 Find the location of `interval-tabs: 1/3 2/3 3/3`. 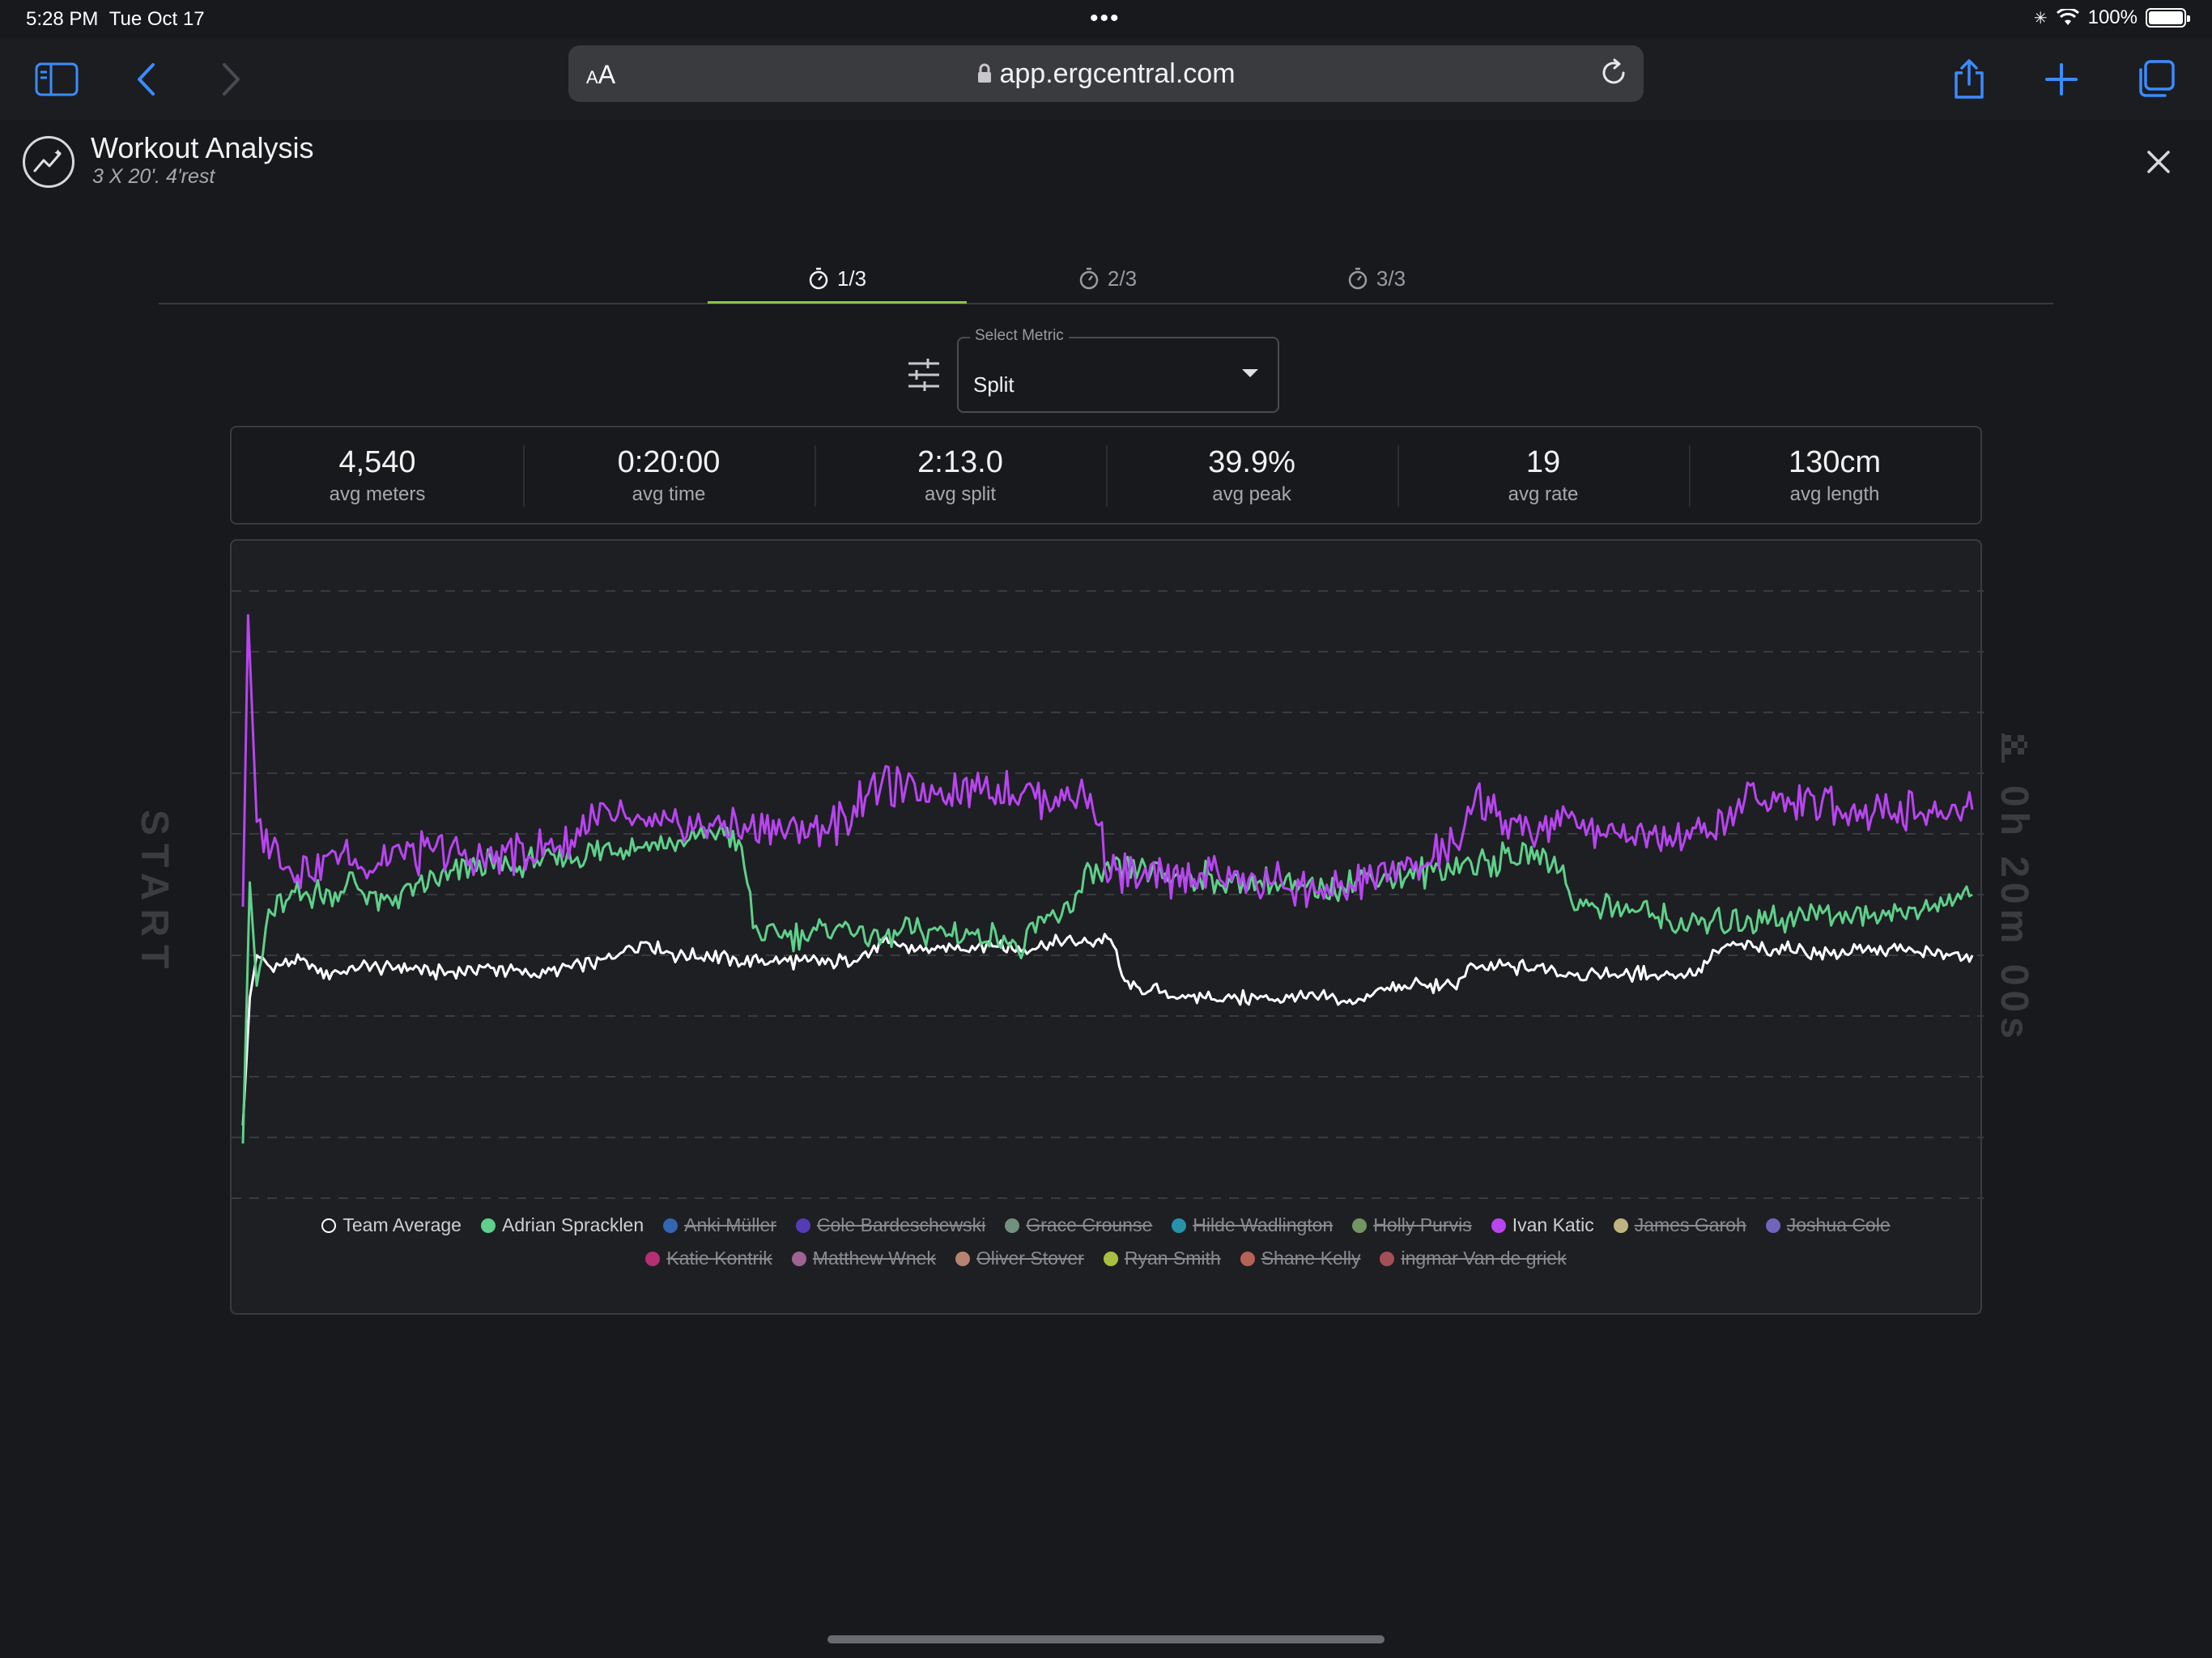

interval-tabs: 1/3 2/3 3/3 is located at coordinates (1106, 273).